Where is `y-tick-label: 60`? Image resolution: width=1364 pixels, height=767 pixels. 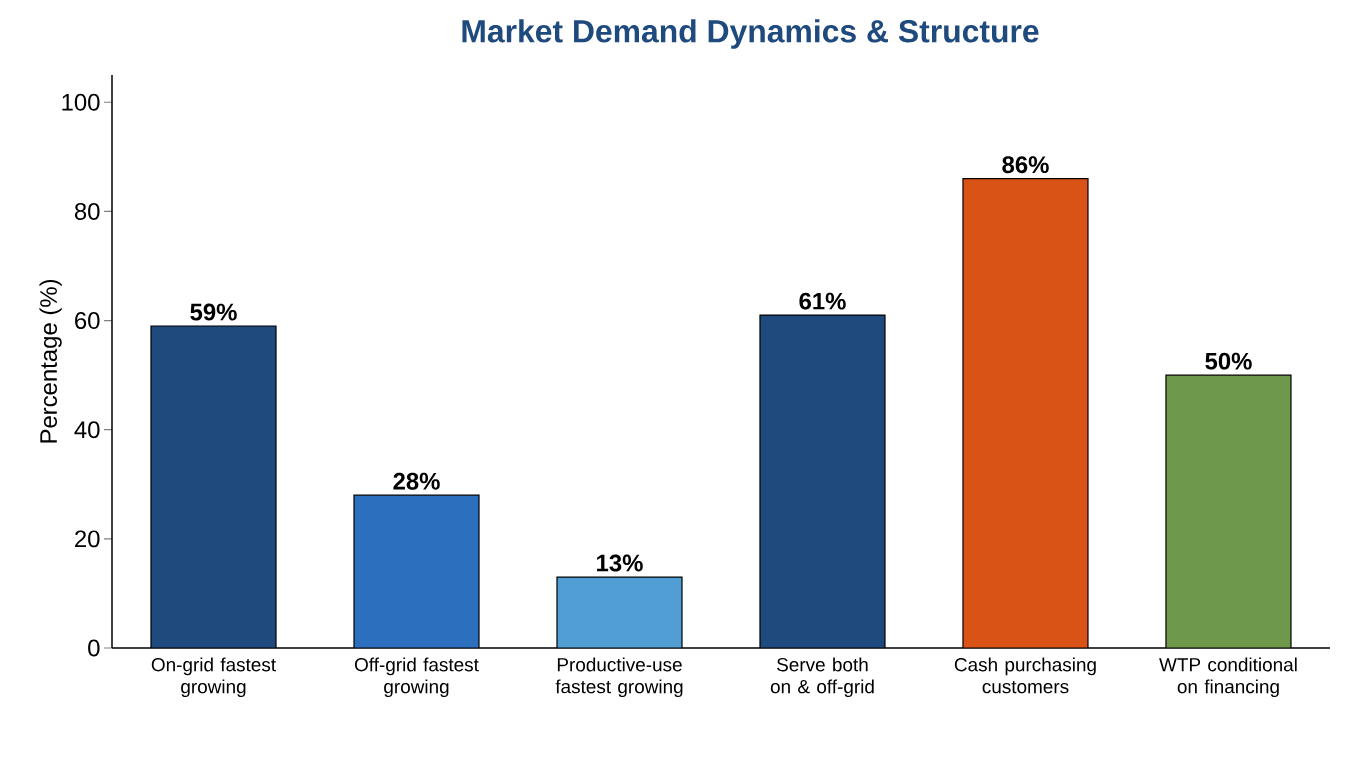
y-tick-label: 60 is located at coordinates (87, 321).